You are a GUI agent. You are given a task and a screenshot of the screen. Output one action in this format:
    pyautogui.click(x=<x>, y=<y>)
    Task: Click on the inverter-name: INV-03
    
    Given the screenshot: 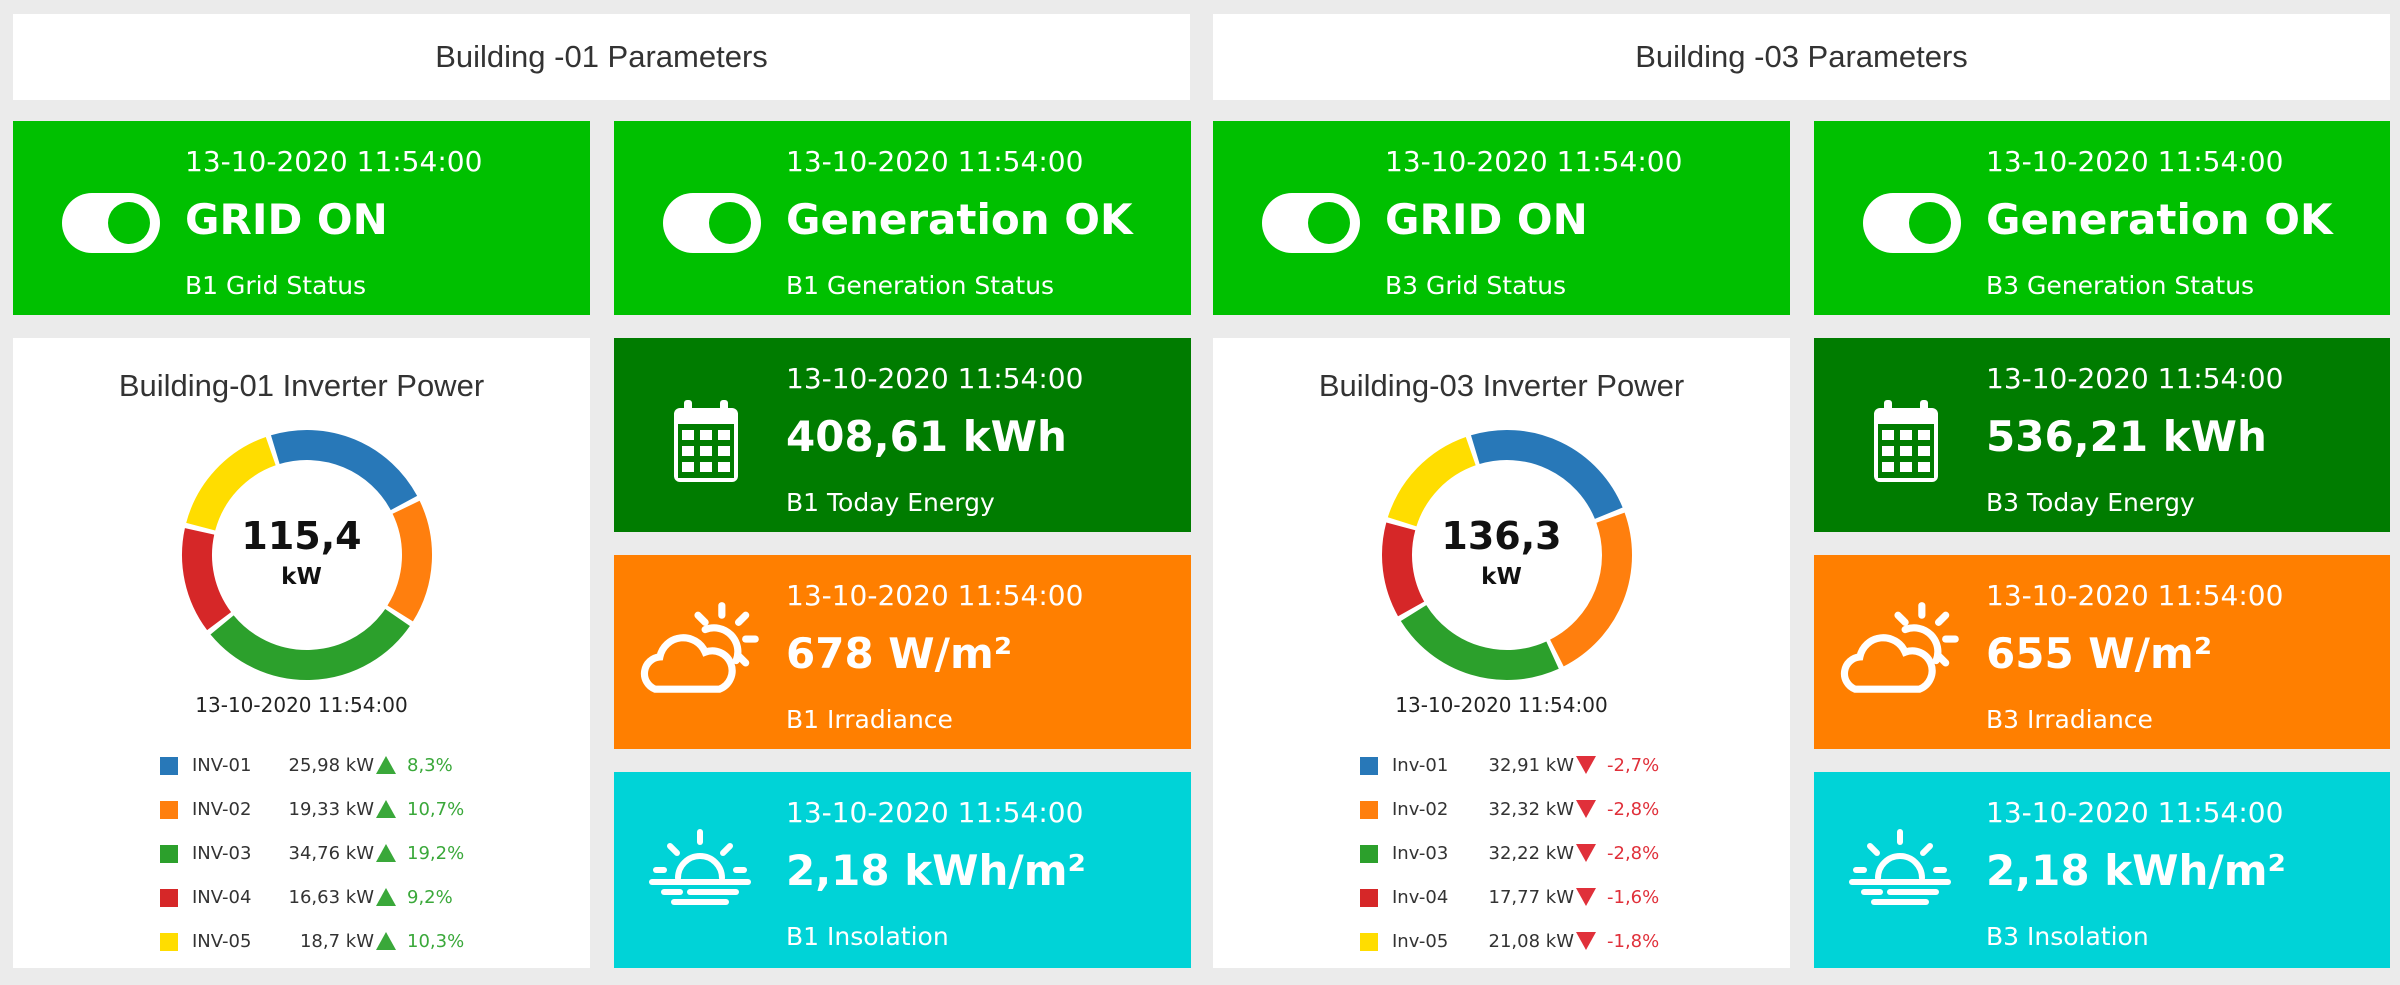 What is the action you would take?
    pyautogui.click(x=222, y=853)
    